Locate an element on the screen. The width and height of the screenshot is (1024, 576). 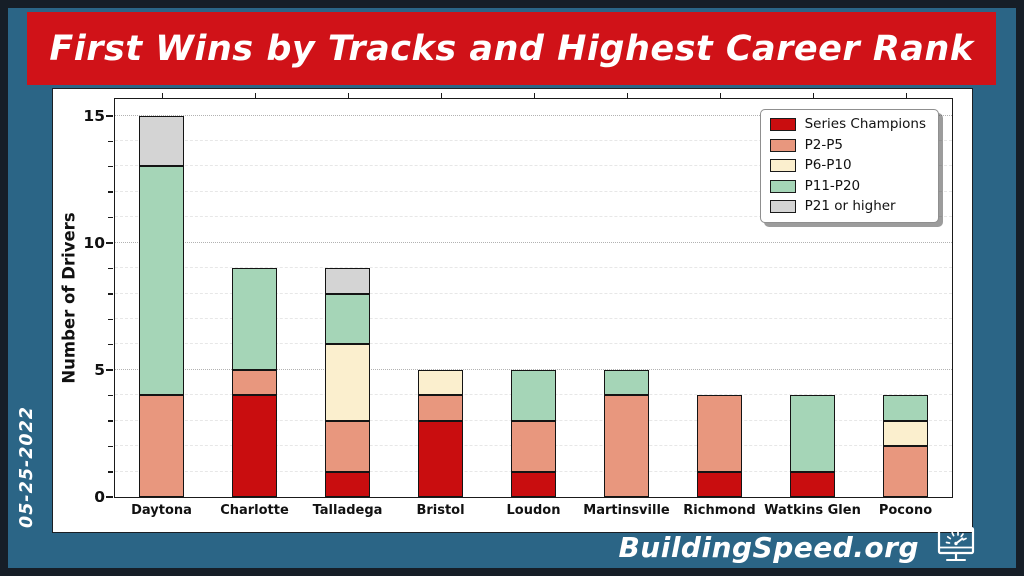
date-label-wrap: 05-25-2022 is located at coordinates (27, 467).